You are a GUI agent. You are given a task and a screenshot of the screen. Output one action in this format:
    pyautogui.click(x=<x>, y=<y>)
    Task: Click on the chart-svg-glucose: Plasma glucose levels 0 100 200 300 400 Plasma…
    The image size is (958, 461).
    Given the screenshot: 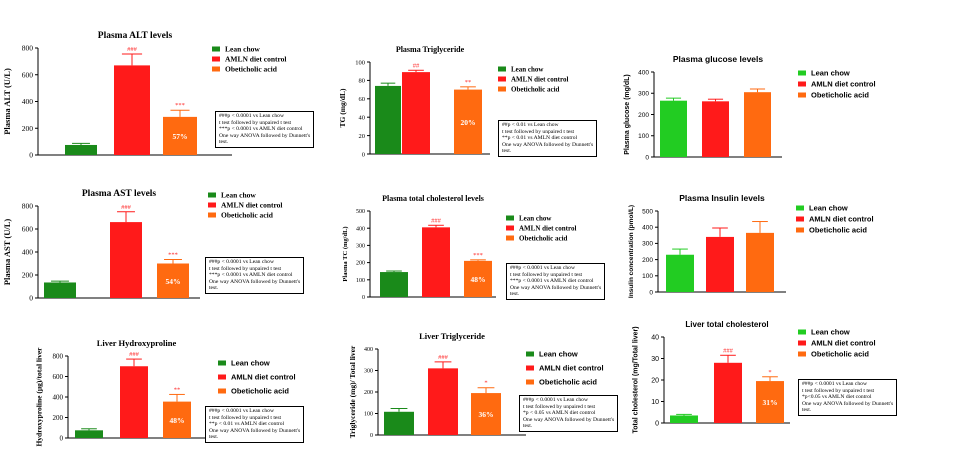 What is the action you would take?
    pyautogui.click(x=749, y=107)
    